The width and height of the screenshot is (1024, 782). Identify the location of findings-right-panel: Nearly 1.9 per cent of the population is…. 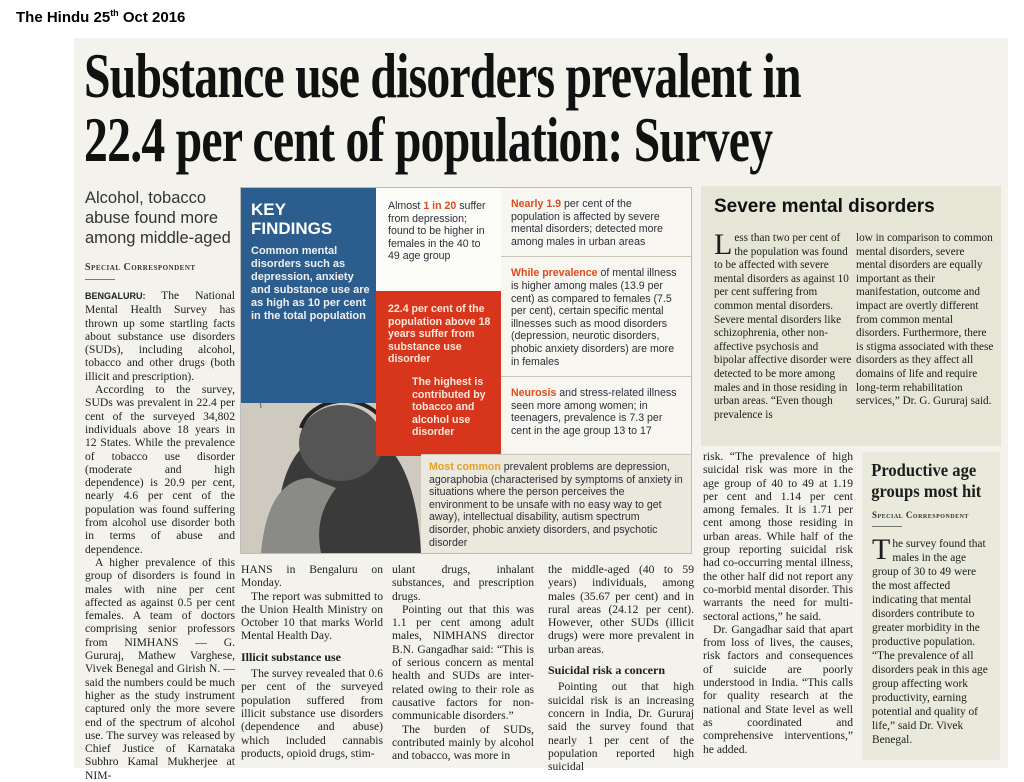
(596, 320).